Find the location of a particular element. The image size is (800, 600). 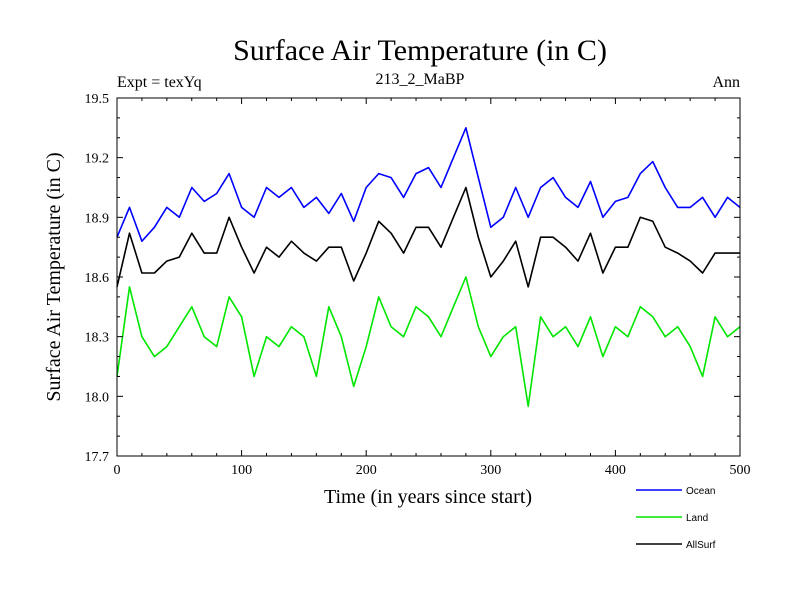

legend: Ocean Land AllSurf is located at coordinates (676, 518).